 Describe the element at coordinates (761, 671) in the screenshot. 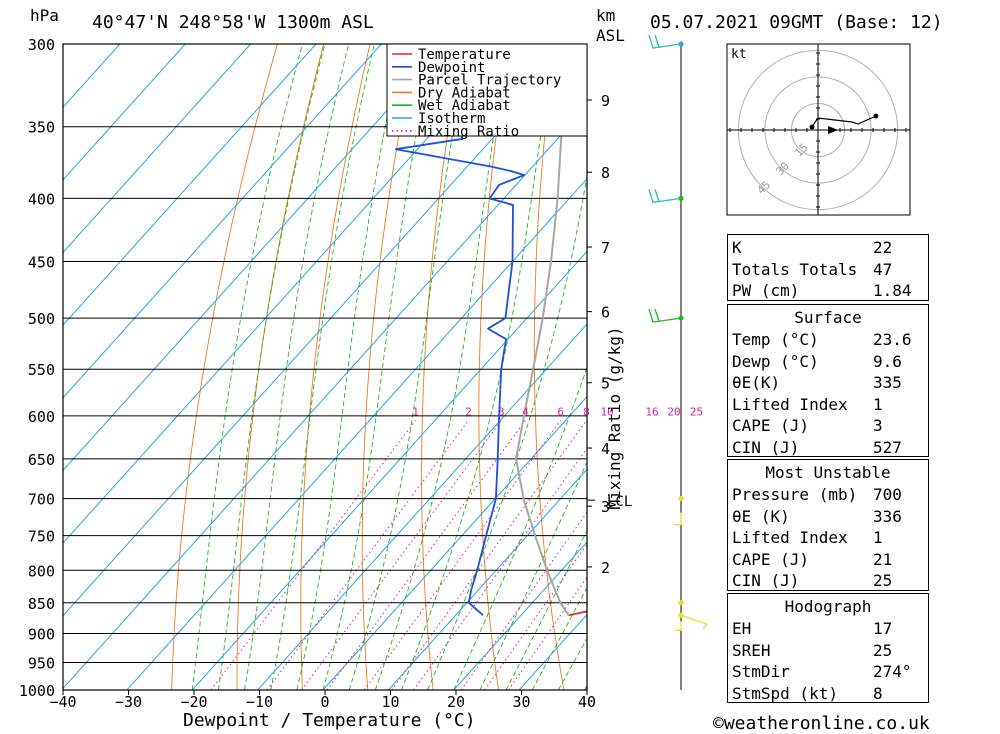

I see `stmdir-label: StmDir` at that location.